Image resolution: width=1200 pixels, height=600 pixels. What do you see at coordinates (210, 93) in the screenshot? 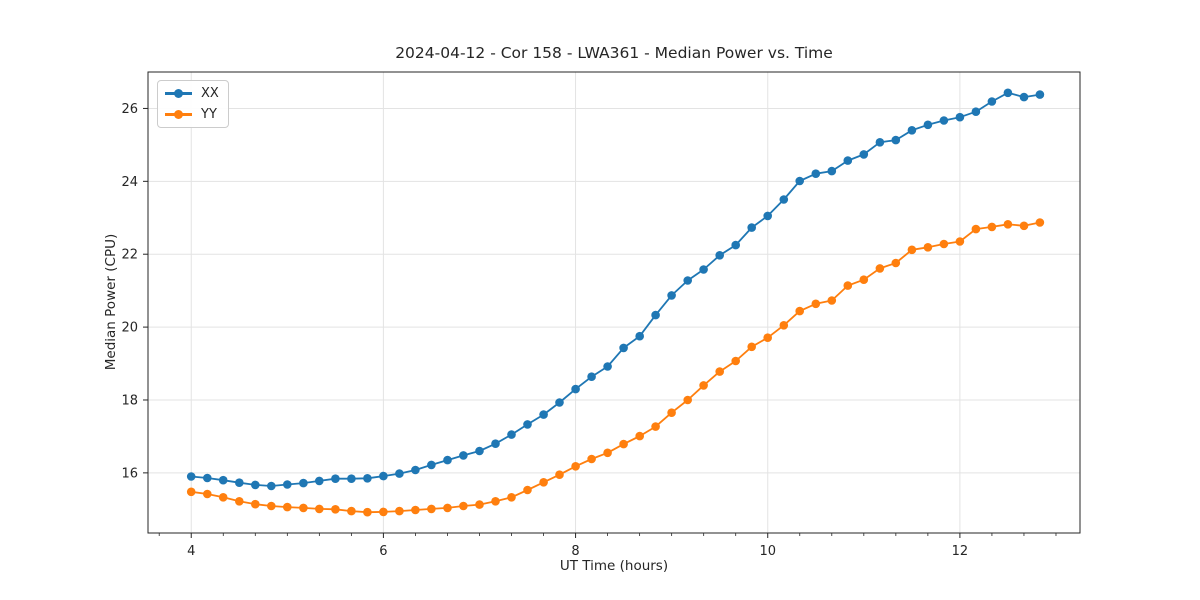
I see `legend-label-xx: XX` at bounding box center [210, 93].